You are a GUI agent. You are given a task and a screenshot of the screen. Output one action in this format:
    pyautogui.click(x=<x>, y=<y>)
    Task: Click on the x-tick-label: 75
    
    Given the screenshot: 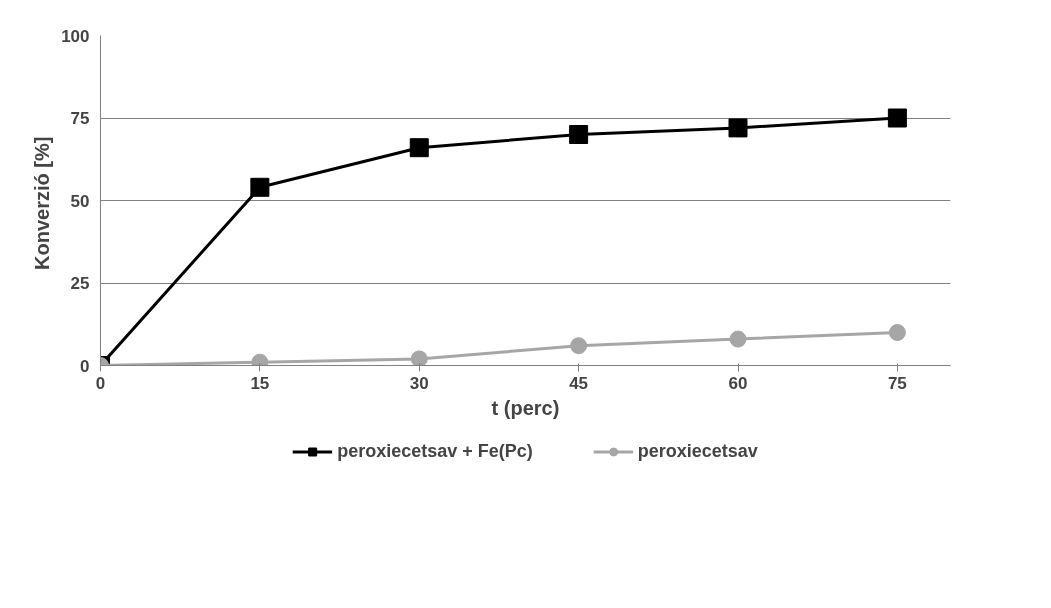 What is the action you would take?
    pyautogui.click(x=897, y=383)
    